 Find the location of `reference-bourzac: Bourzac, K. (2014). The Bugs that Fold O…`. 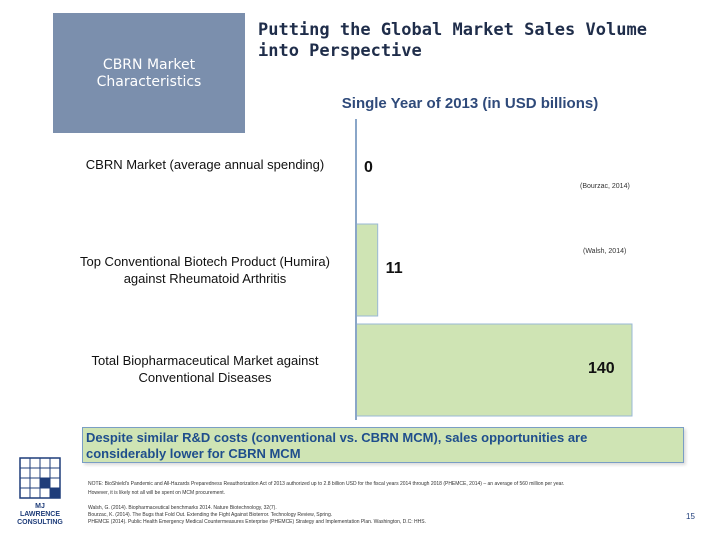

reference-bourzac: Bourzac, K. (2014). The Bugs that Fold O… is located at coordinates (210, 515).